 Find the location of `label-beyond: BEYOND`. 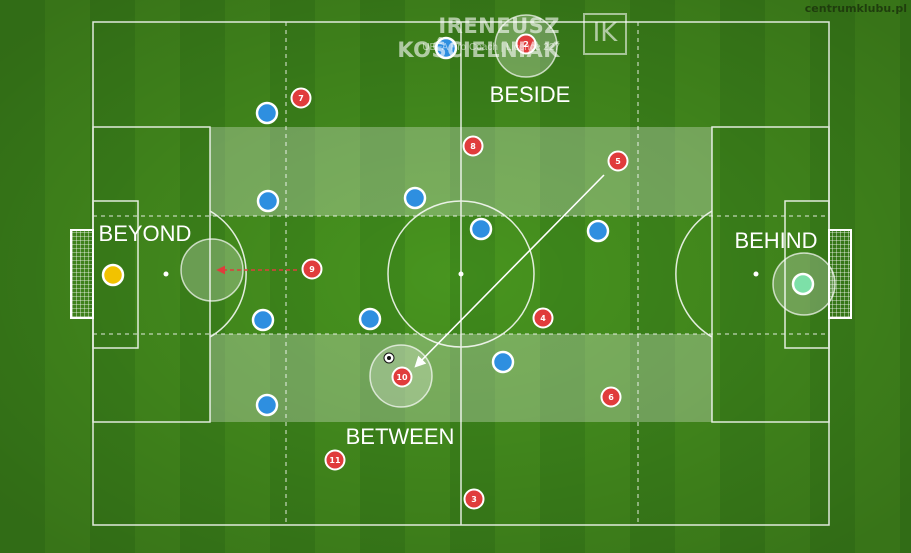

label-beyond: BEYOND is located at coordinates (145, 233).